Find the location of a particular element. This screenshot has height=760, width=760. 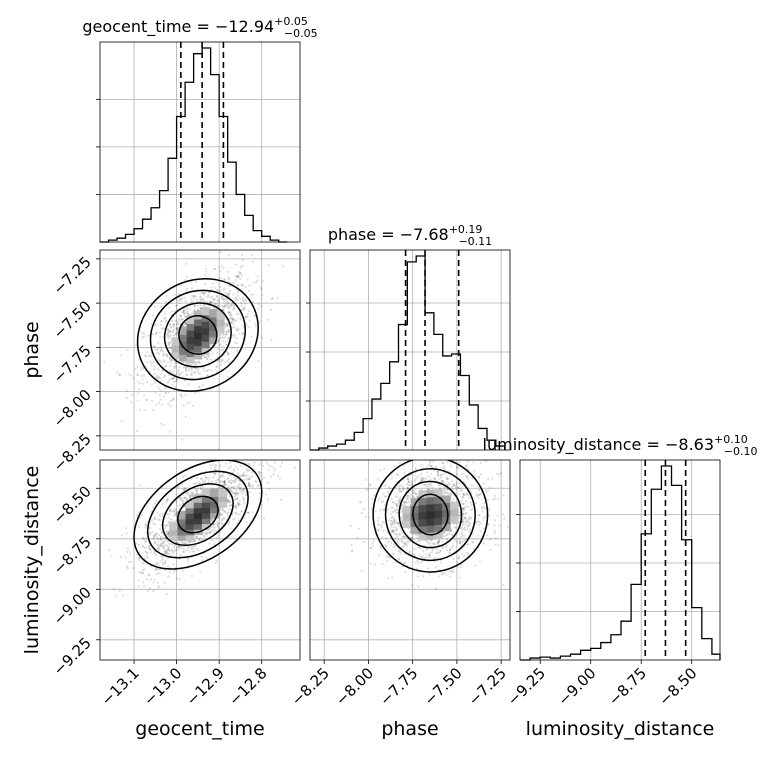

x-tick-label-luminosity_distance: −8.75 is located at coordinates (627, 686).